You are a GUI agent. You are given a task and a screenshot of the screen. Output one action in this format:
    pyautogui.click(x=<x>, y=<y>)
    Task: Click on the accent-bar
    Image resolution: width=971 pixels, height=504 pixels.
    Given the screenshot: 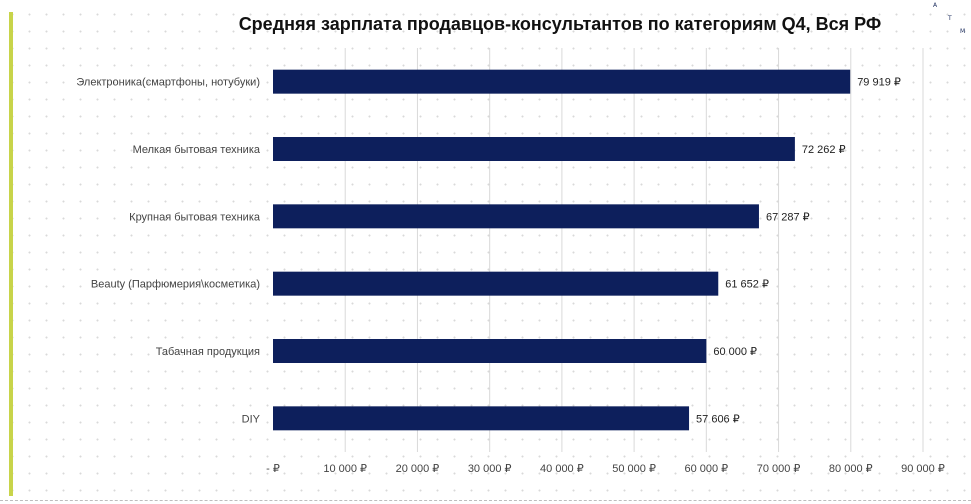 What is the action you would take?
    pyautogui.click(x=11, y=254)
    